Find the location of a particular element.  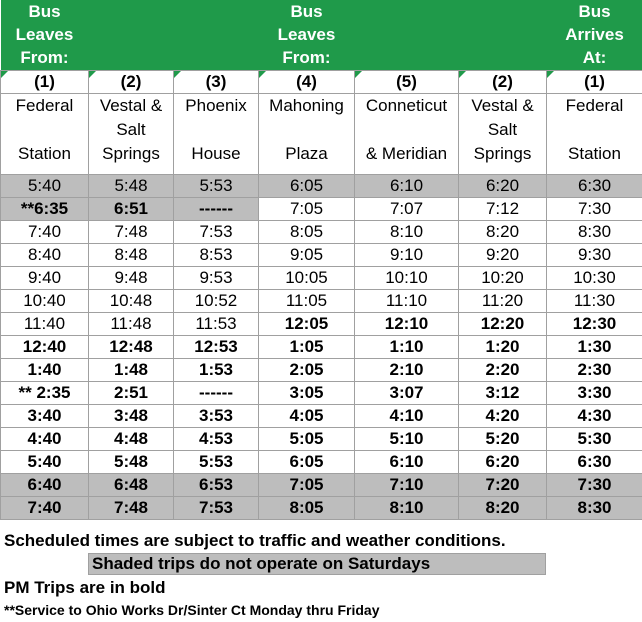

trip-time: 5:20 is located at coordinates (502, 439).